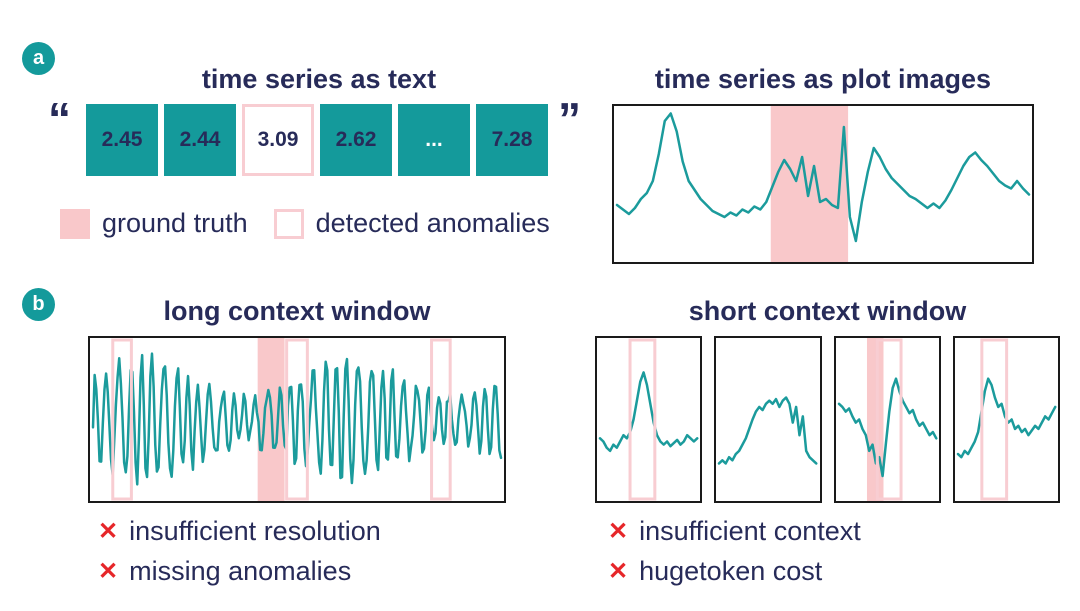  I want to click on short-context-issues: ✕ insufficient context ✕ hugetoken cost, so click(734, 551).